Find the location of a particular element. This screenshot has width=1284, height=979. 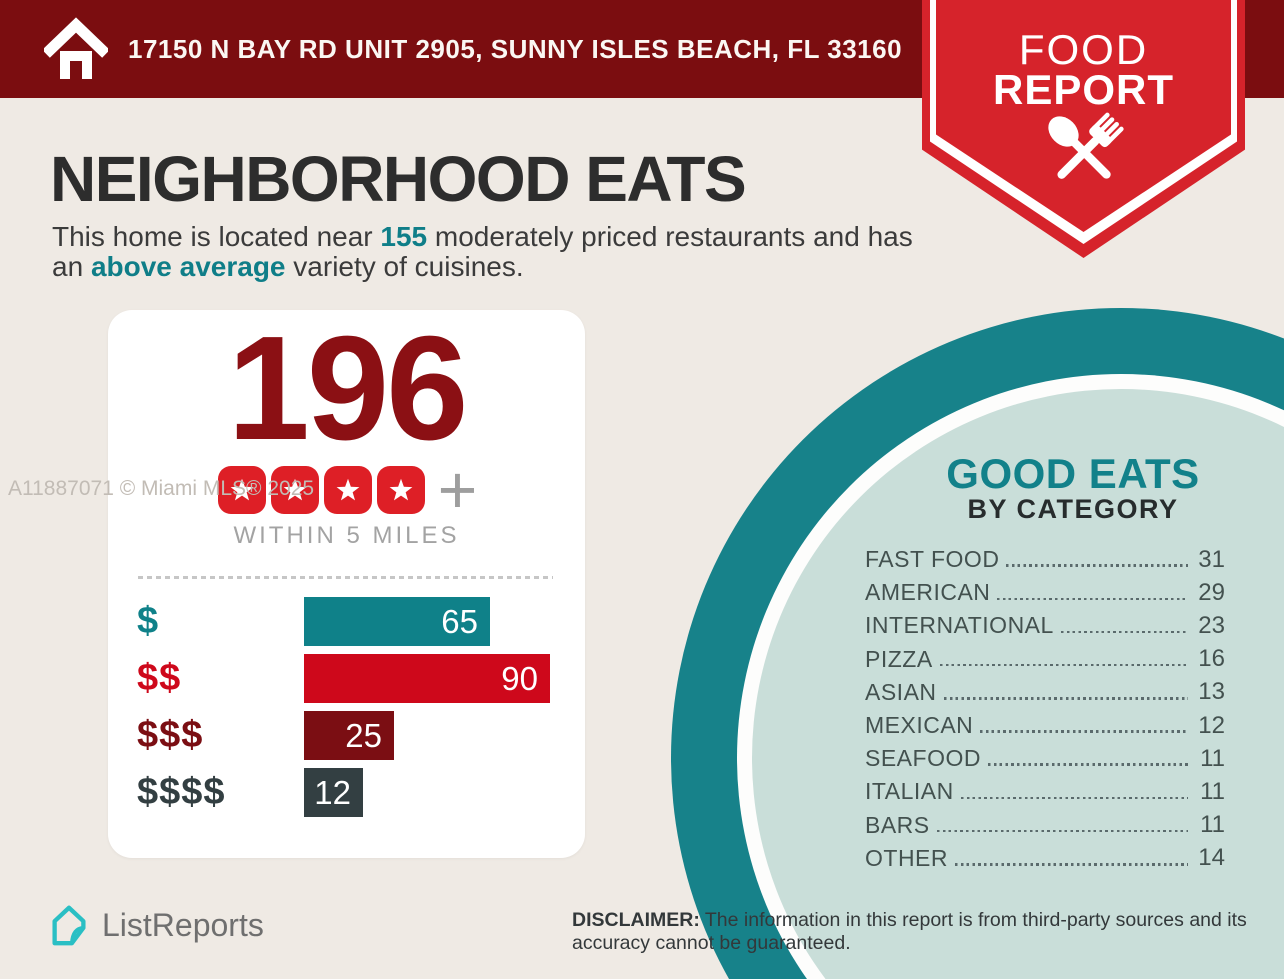

category-label: SEAFOOD is located at coordinates (923, 758).